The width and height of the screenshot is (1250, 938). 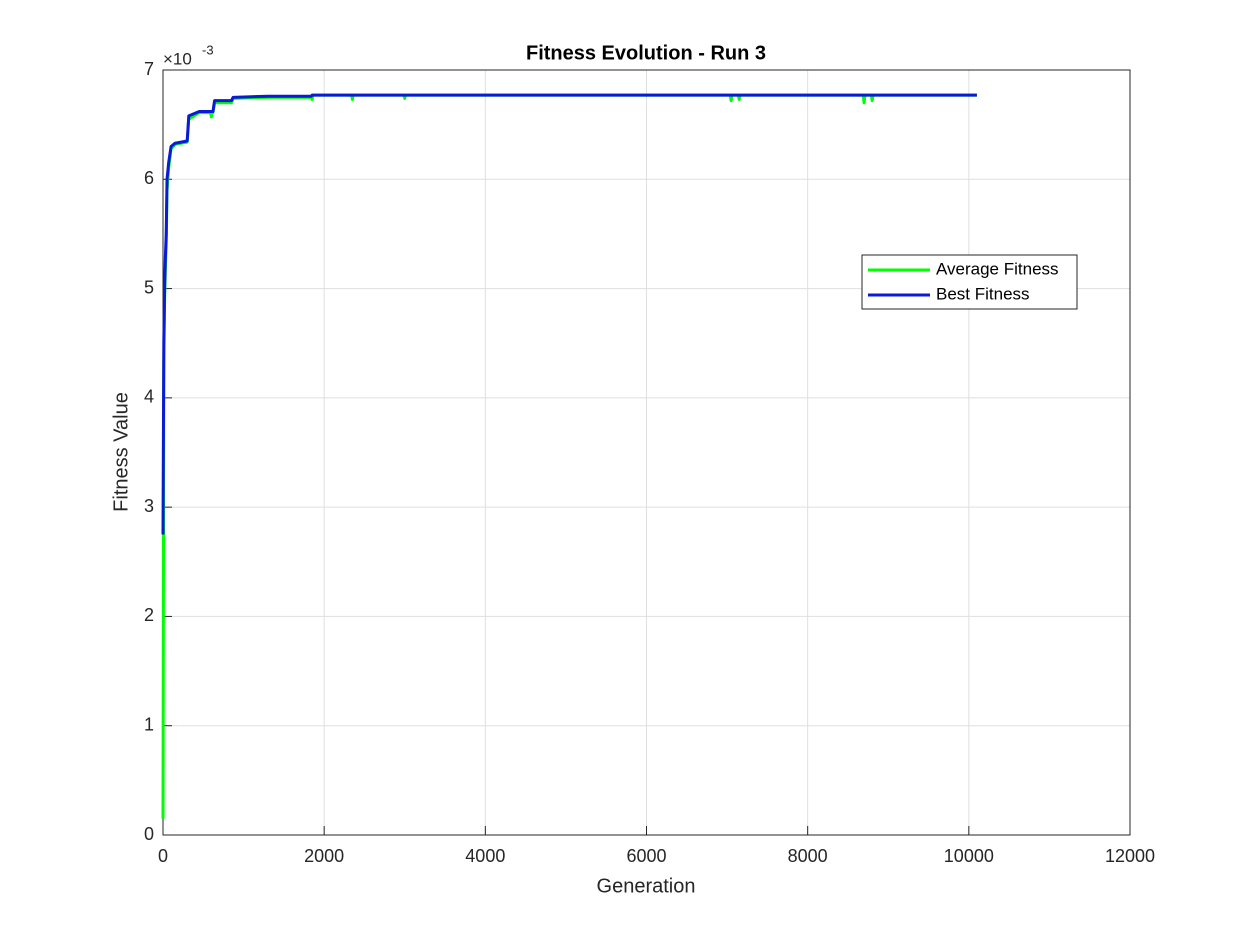 What do you see at coordinates (646, 53) in the screenshot?
I see `chart-title: Fitness Evolution - Run 3` at bounding box center [646, 53].